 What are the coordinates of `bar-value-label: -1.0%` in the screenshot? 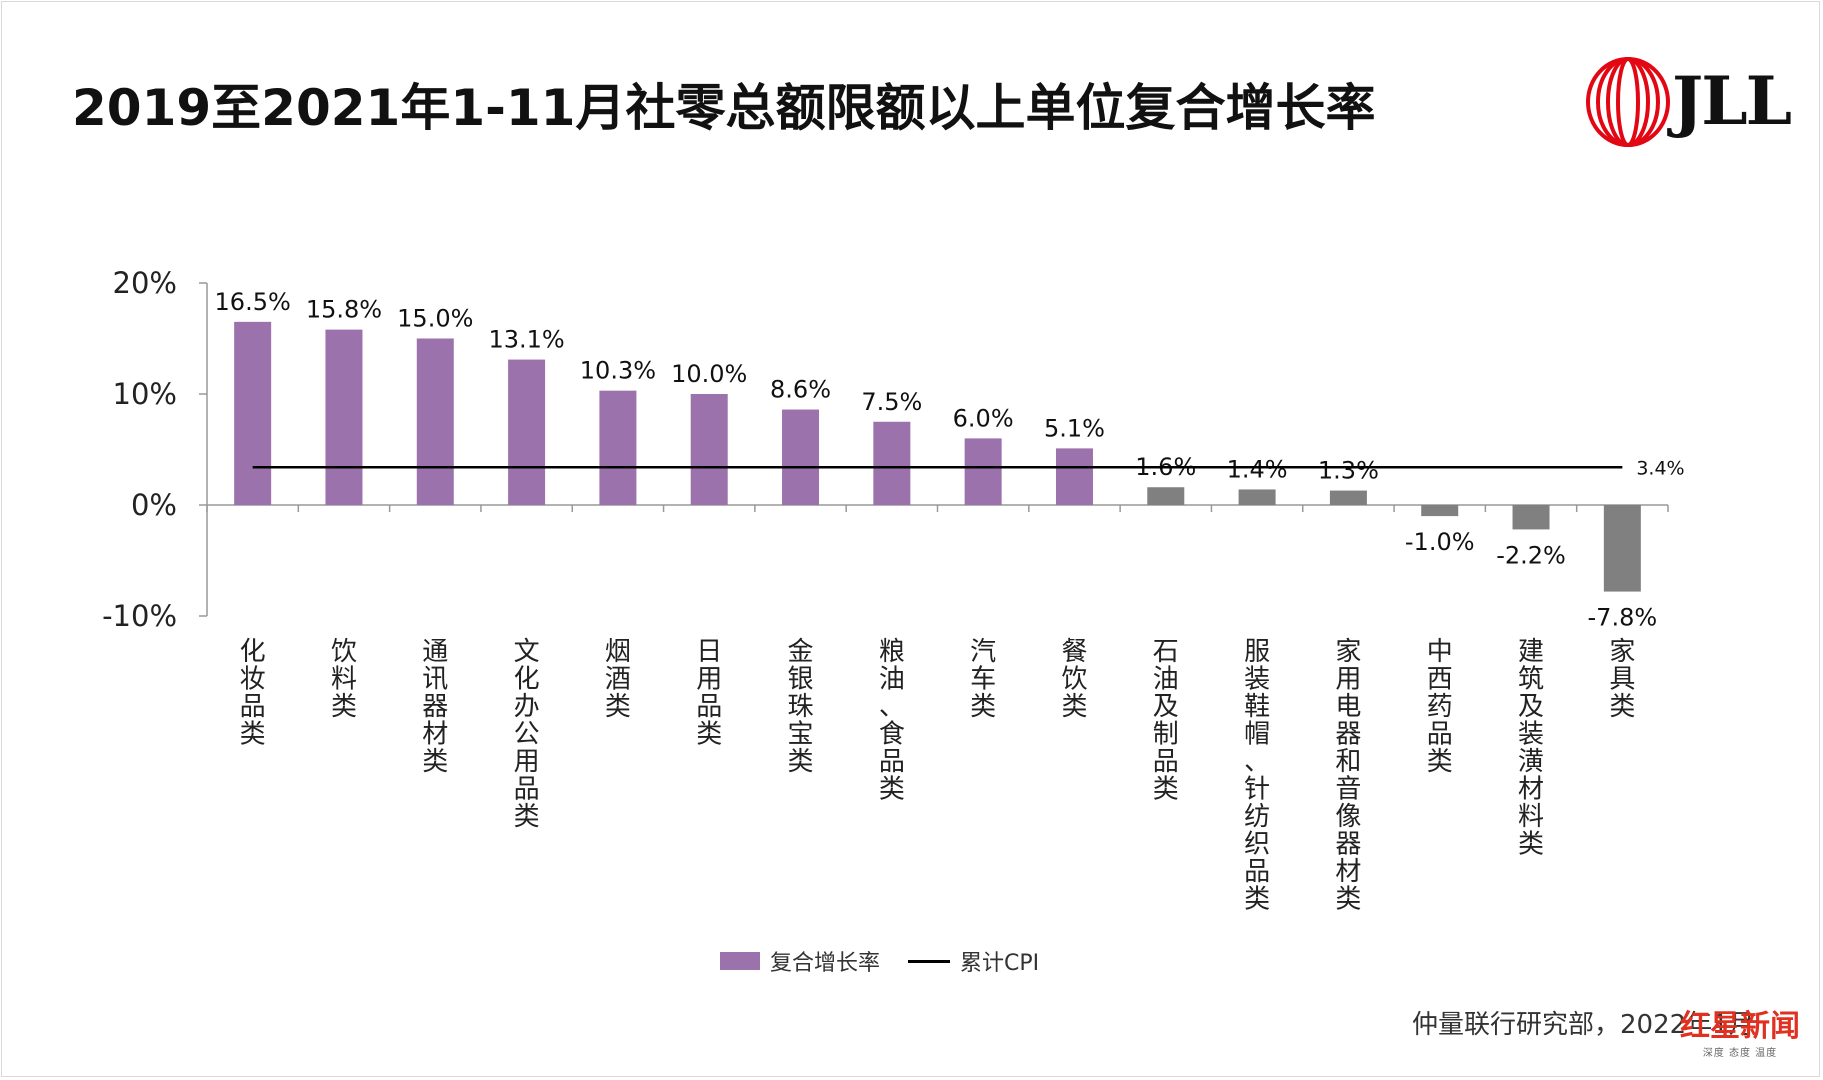 It's located at (1440, 542).